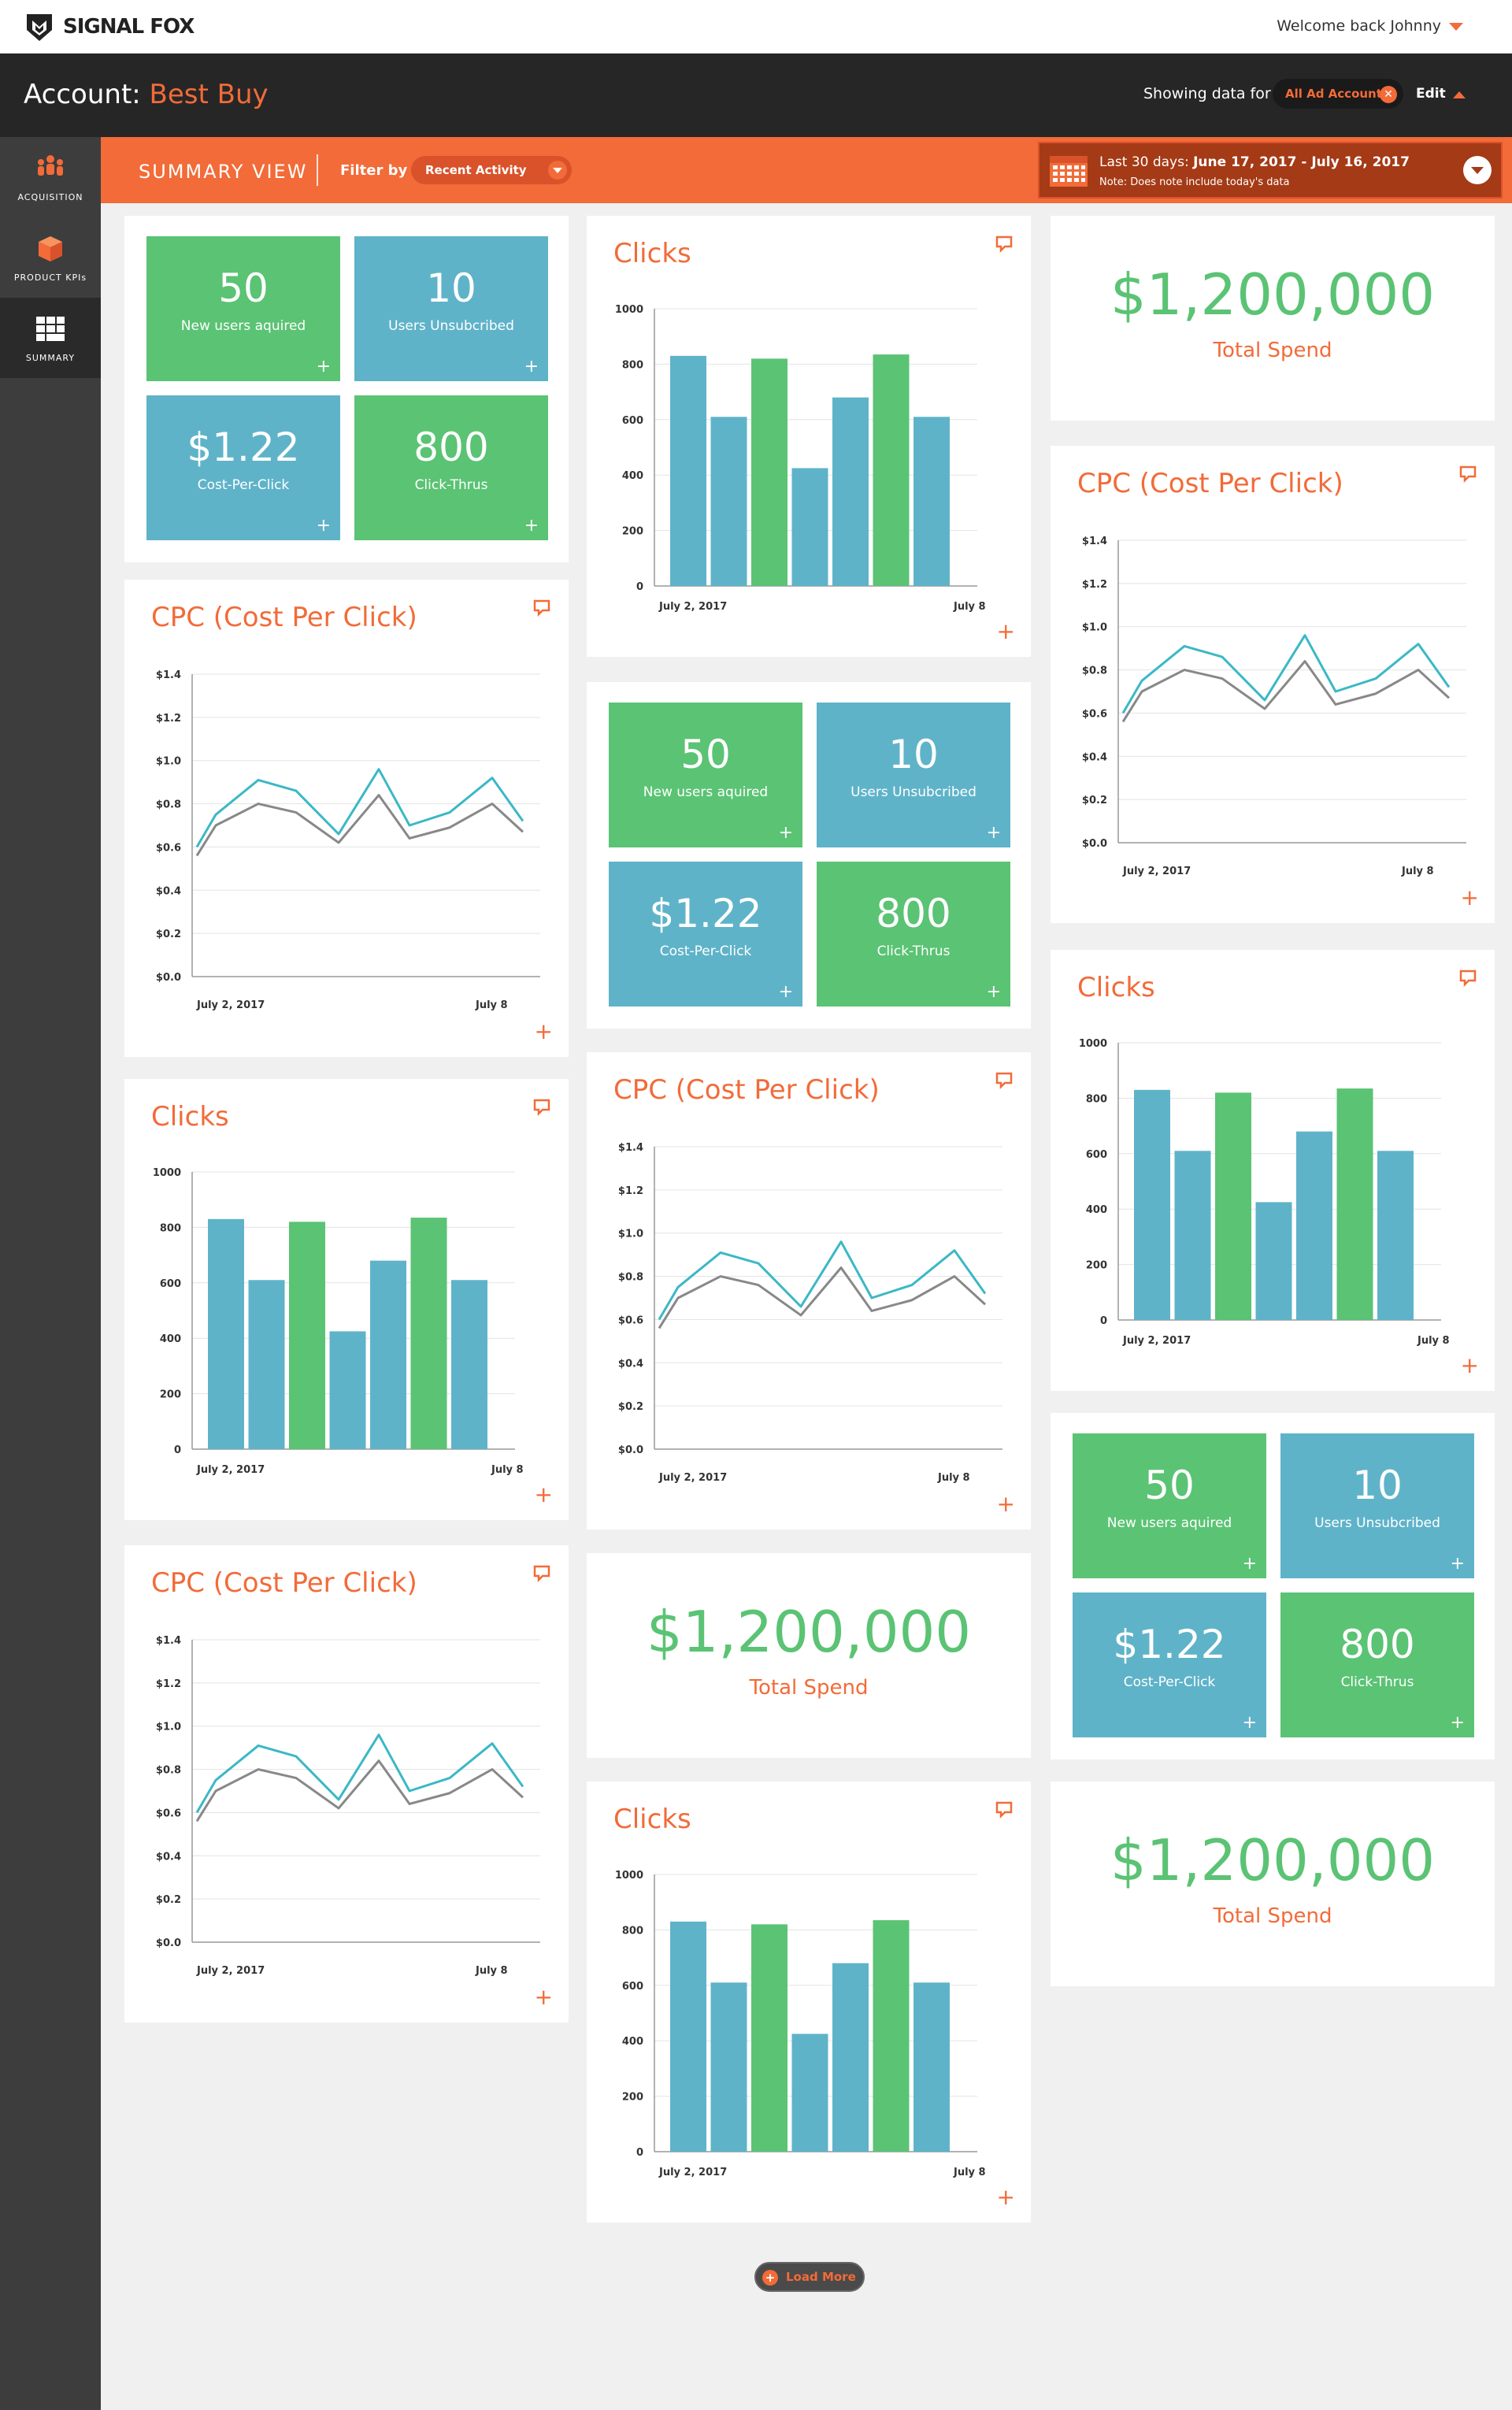  I want to click on y-tick-label: $1.2, so click(1094, 585).